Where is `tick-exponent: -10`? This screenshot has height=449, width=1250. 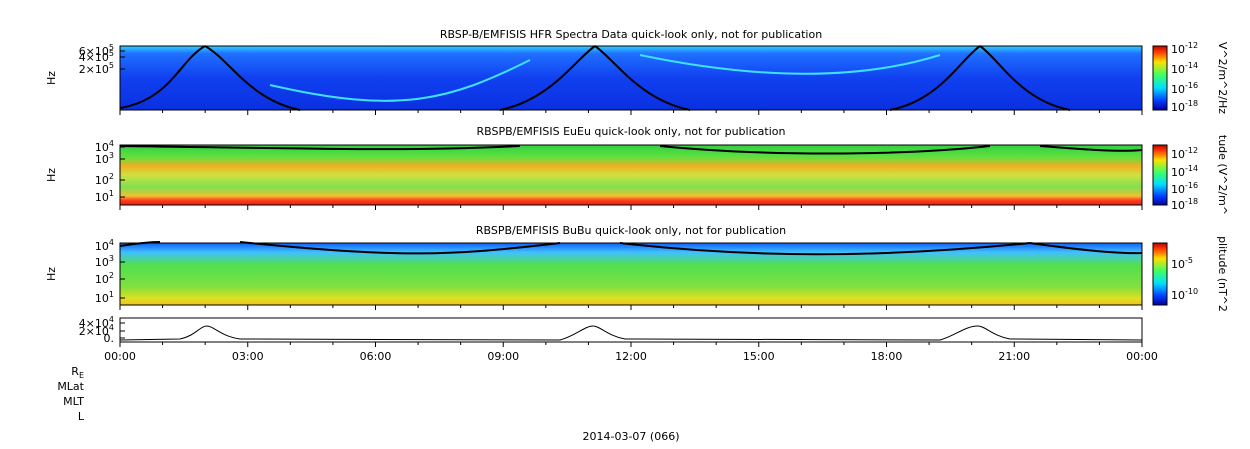
tick-exponent: -10 is located at coordinates (1191, 291).